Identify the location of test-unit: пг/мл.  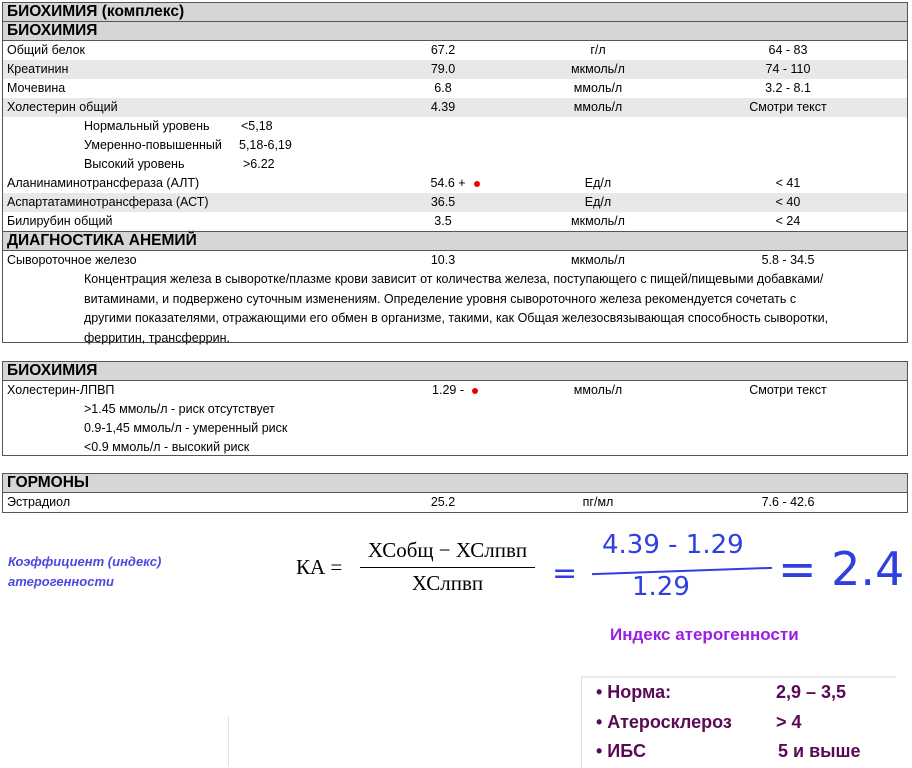
(598, 502).